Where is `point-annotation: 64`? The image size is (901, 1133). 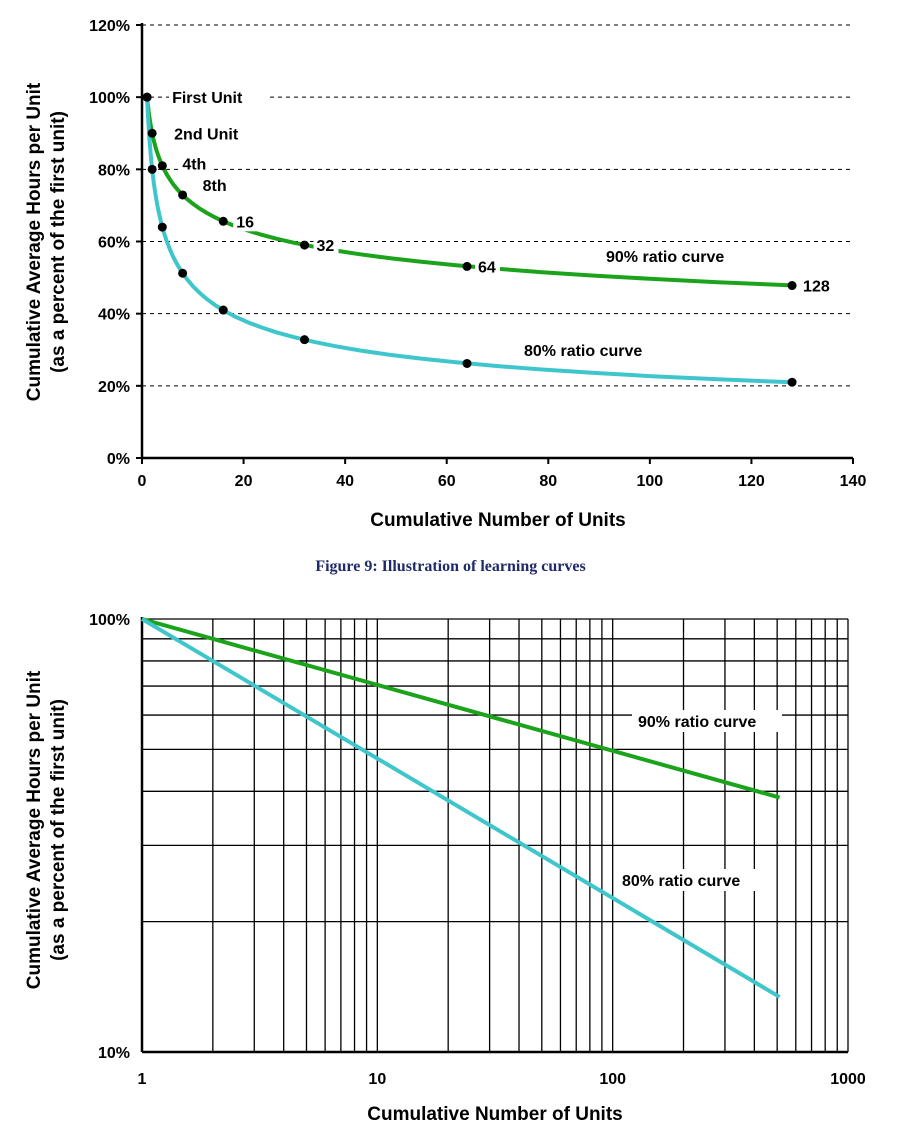 point-annotation: 64 is located at coordinates (487, 267).